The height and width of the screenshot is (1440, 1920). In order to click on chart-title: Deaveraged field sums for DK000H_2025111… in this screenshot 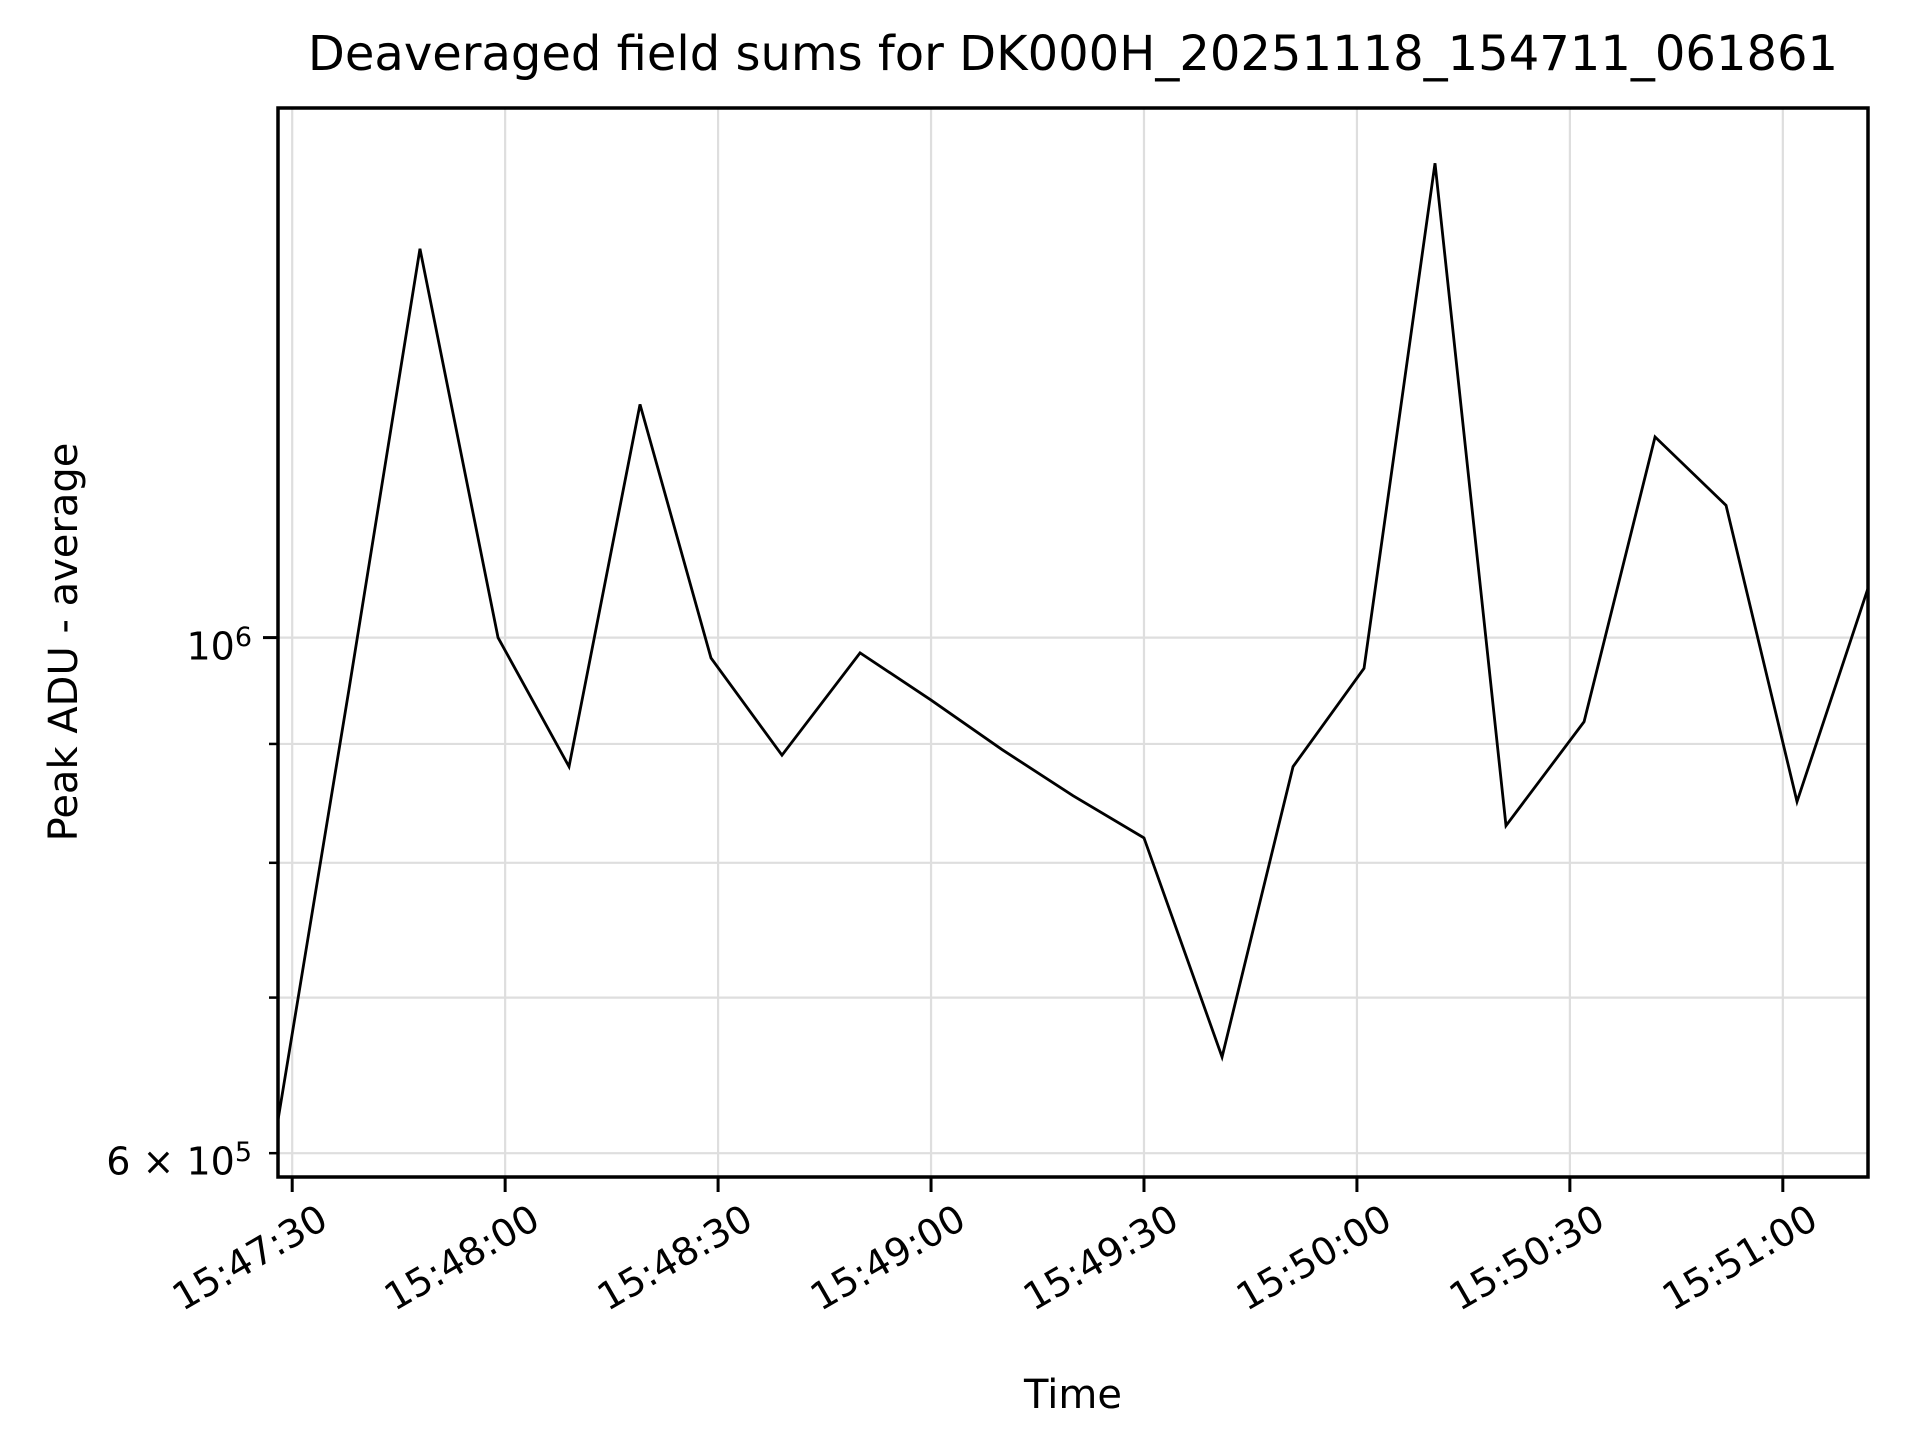, I will do `click(1073, 54)`.